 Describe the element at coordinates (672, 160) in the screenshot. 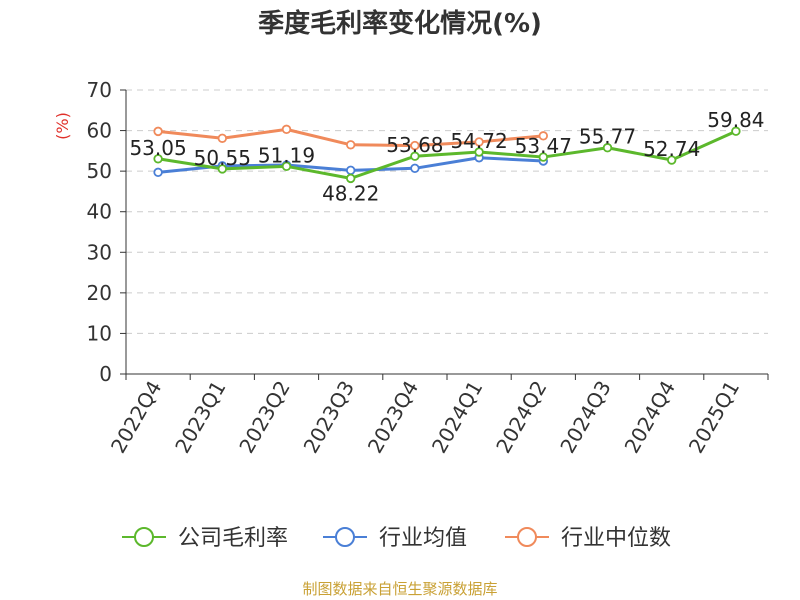

I see `point-0-2024Q4` at that location.